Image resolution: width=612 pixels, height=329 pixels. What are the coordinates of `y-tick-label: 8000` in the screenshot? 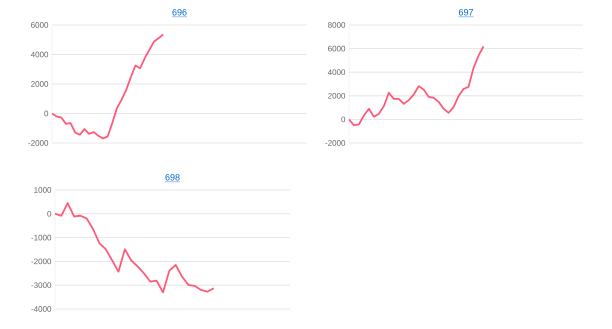 It's located at (337, 25).